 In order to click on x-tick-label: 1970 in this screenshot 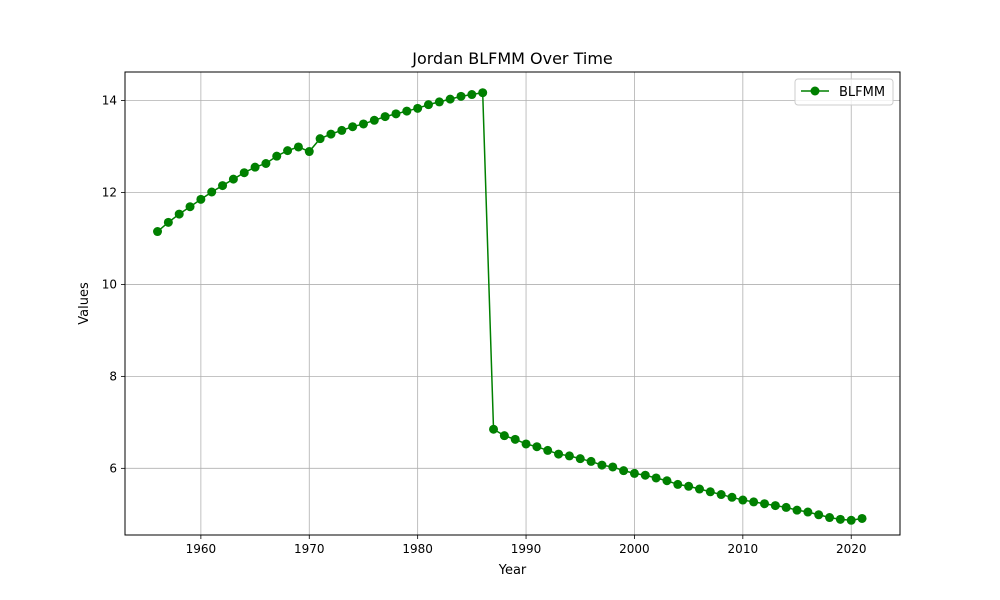, I will do `click(309, 549)`.